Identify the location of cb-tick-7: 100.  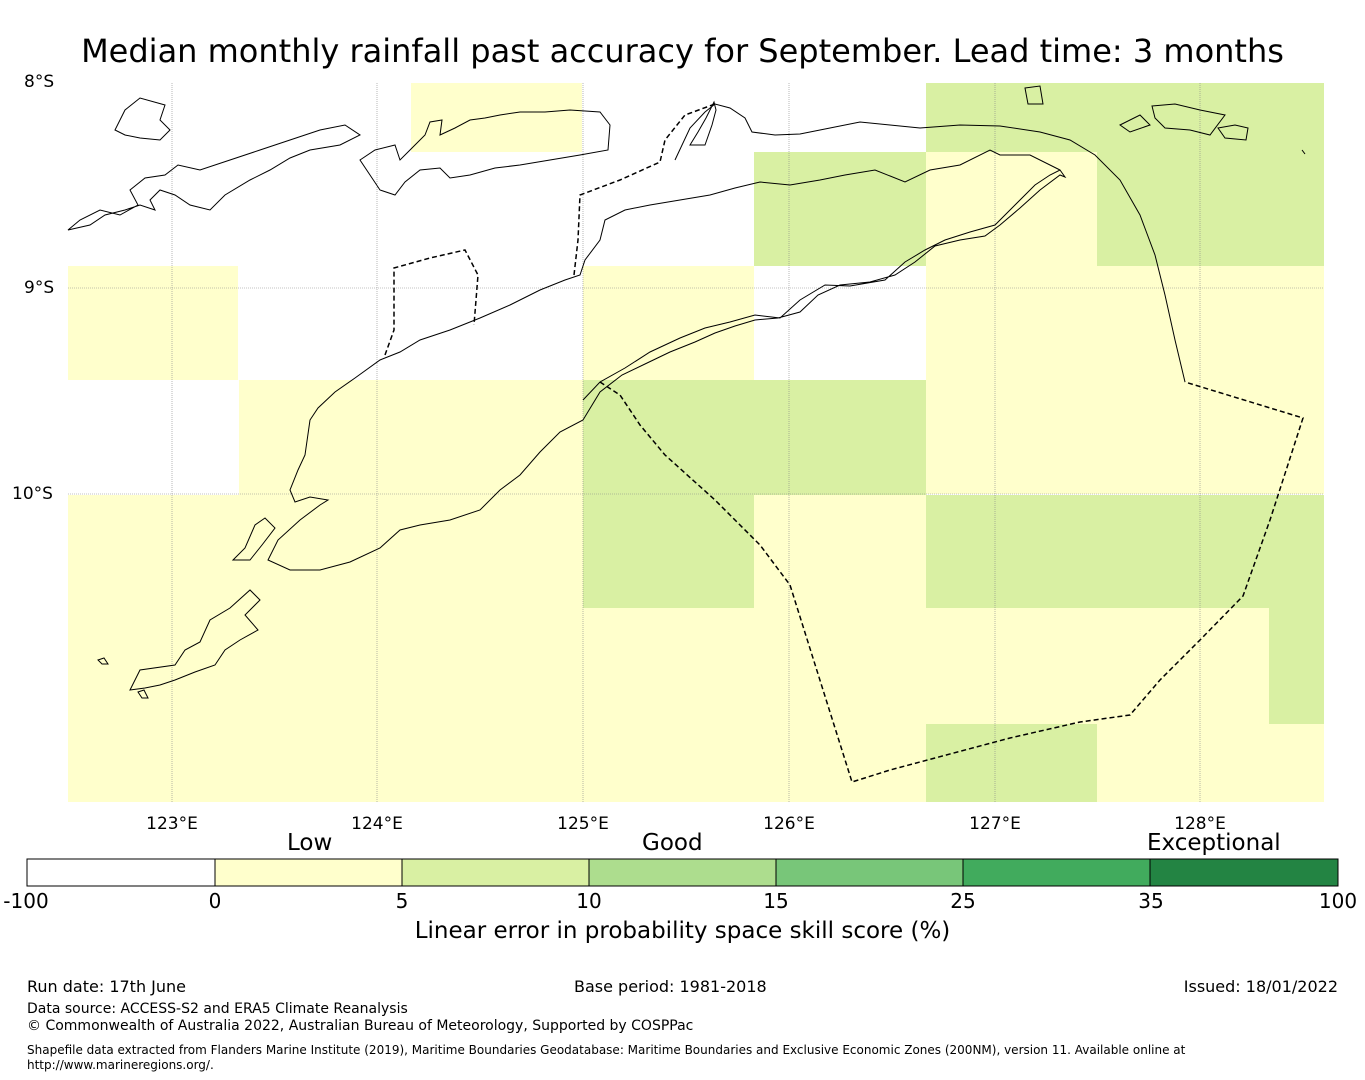
(1338, 901).